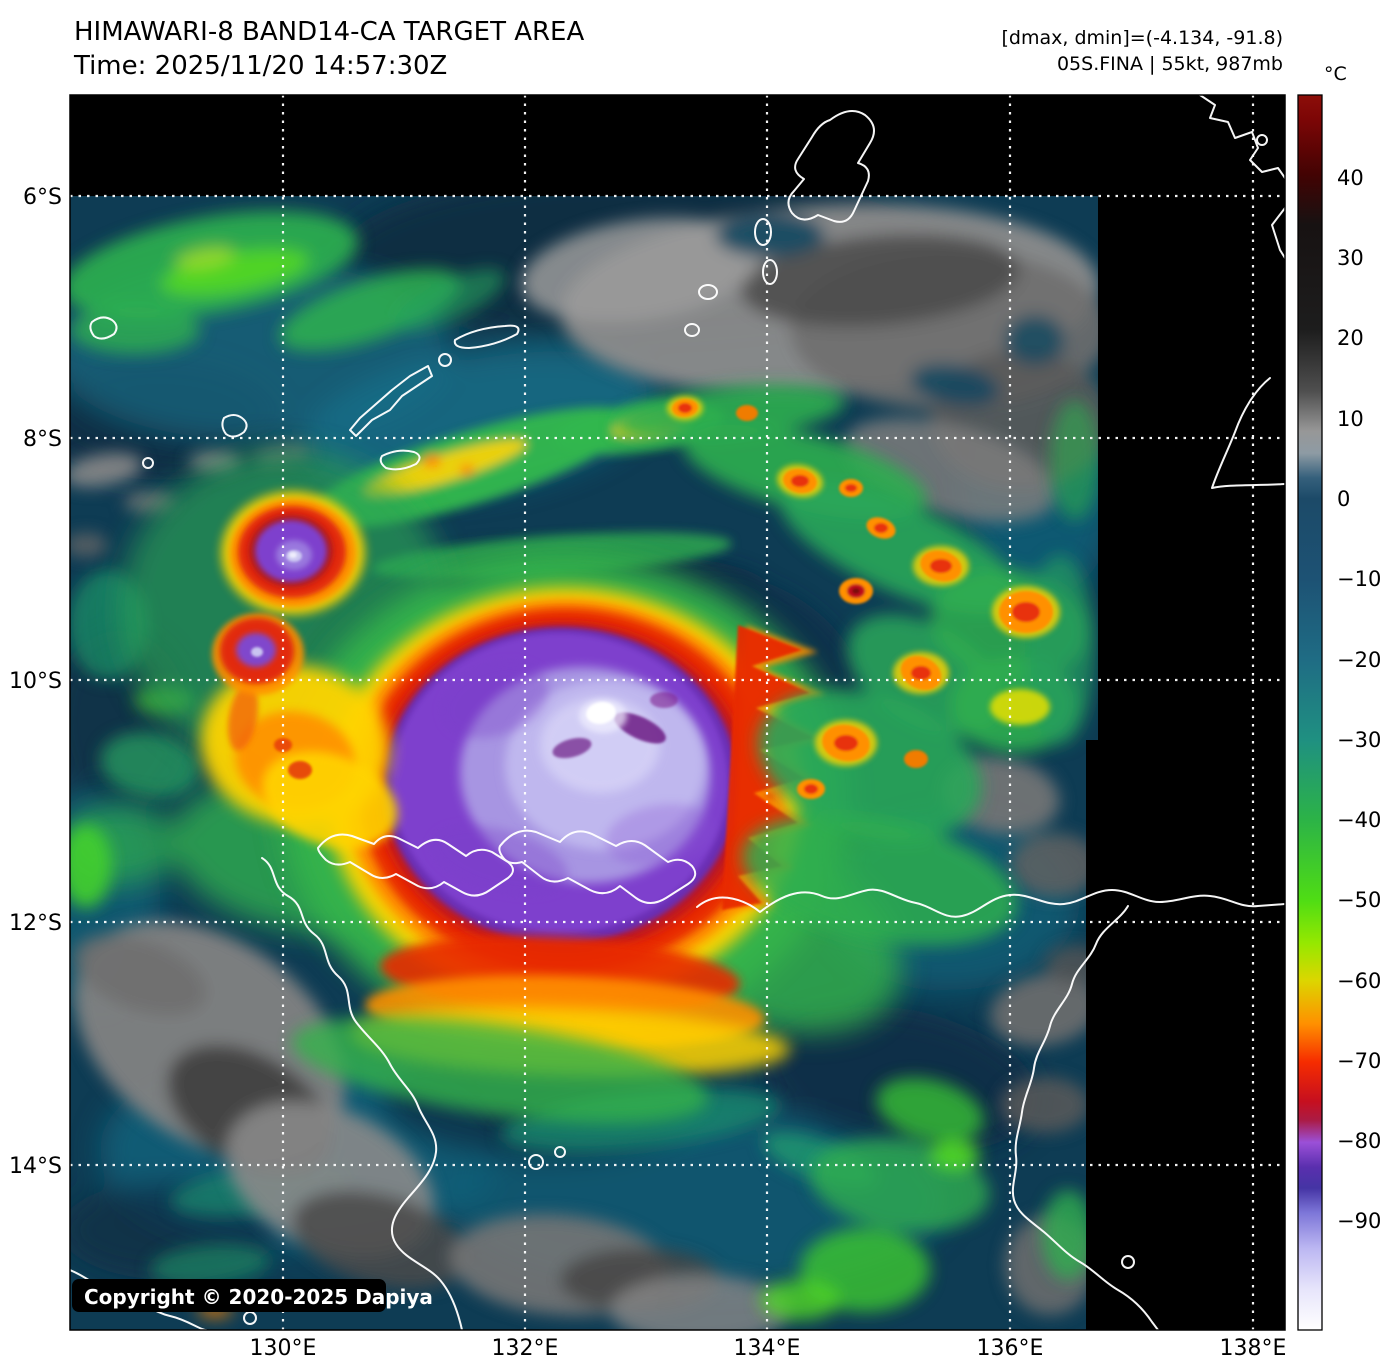  Describe the element at coordinates (1359, 981) in the screenshot. I see `colorbar-tick: −60` at that location.